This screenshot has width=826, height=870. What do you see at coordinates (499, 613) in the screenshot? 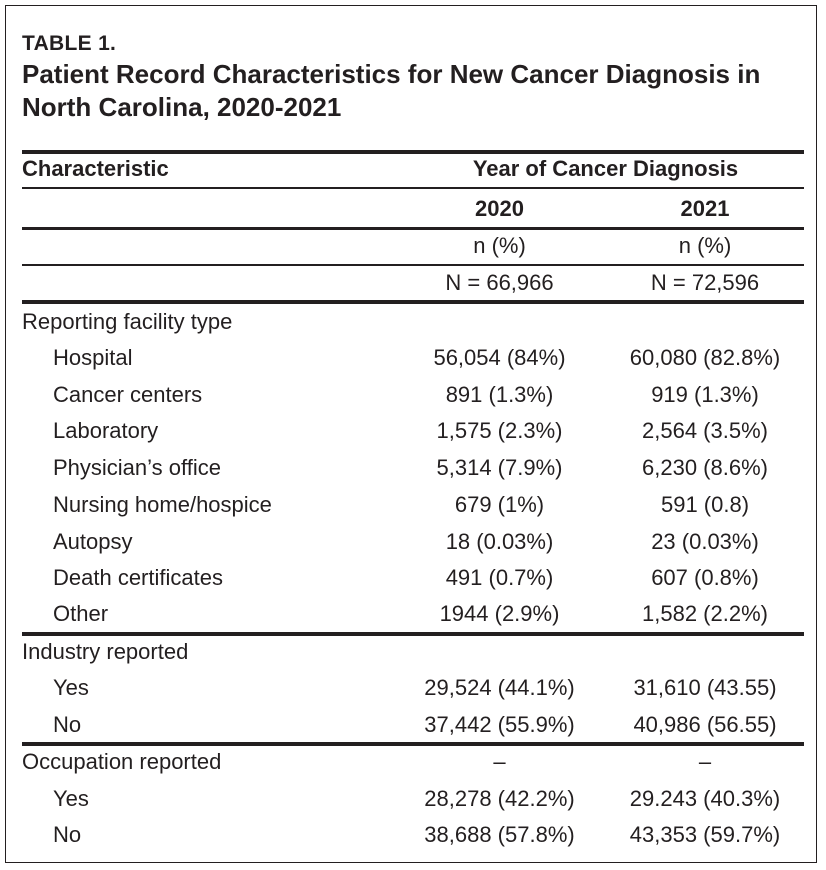
I see `cell-2020: 1944 (2.9%)` at bounding box center [499, 613].